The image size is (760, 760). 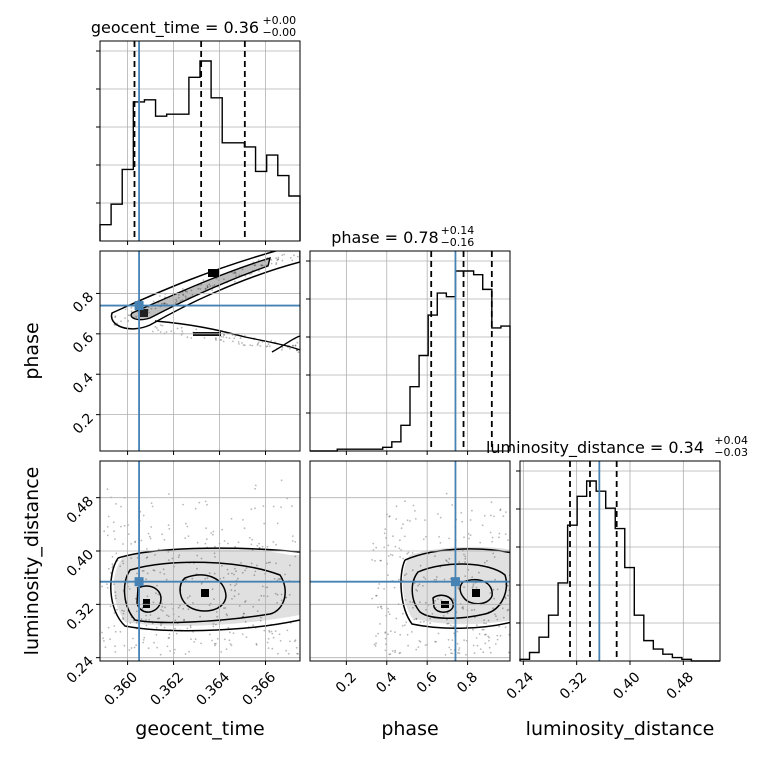 I want to click on tick-label-x: 0.40, so click(x=626, y=685).